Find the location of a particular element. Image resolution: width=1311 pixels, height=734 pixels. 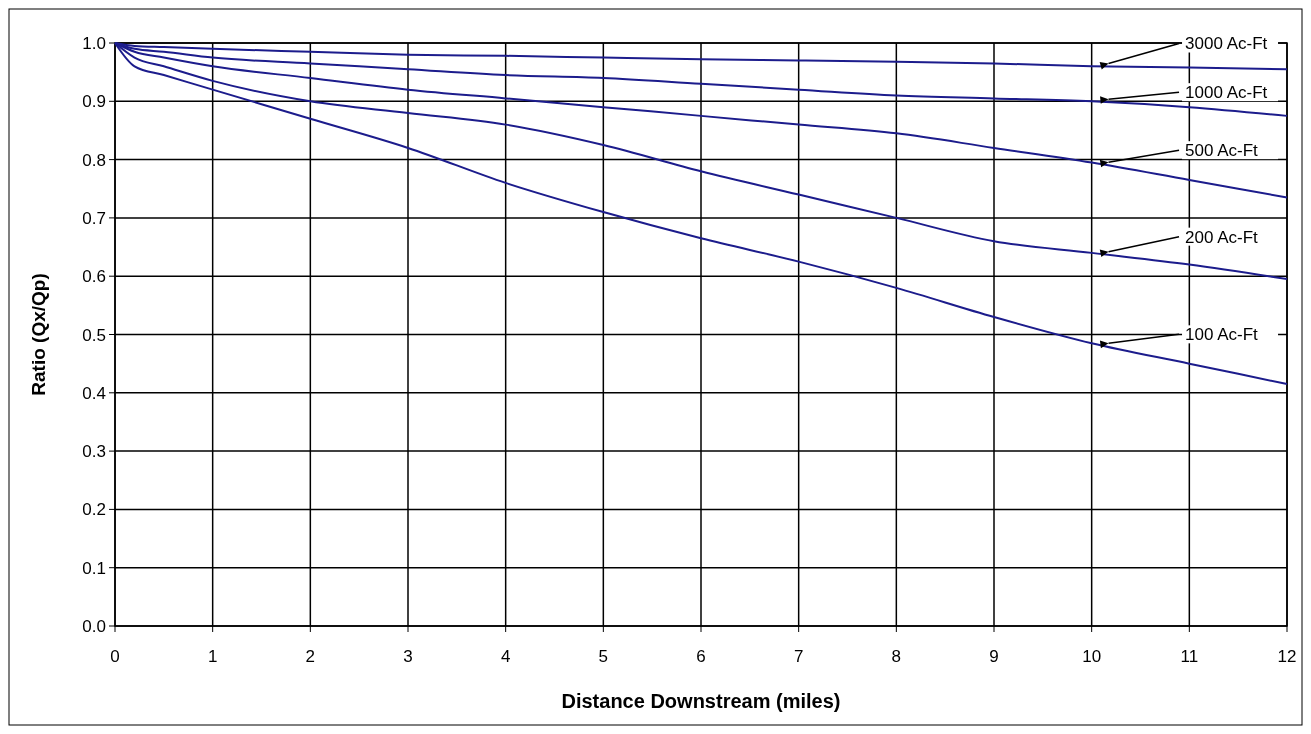

series-label: 1000 Ac-Ft is located at coordinates (1226, 93).